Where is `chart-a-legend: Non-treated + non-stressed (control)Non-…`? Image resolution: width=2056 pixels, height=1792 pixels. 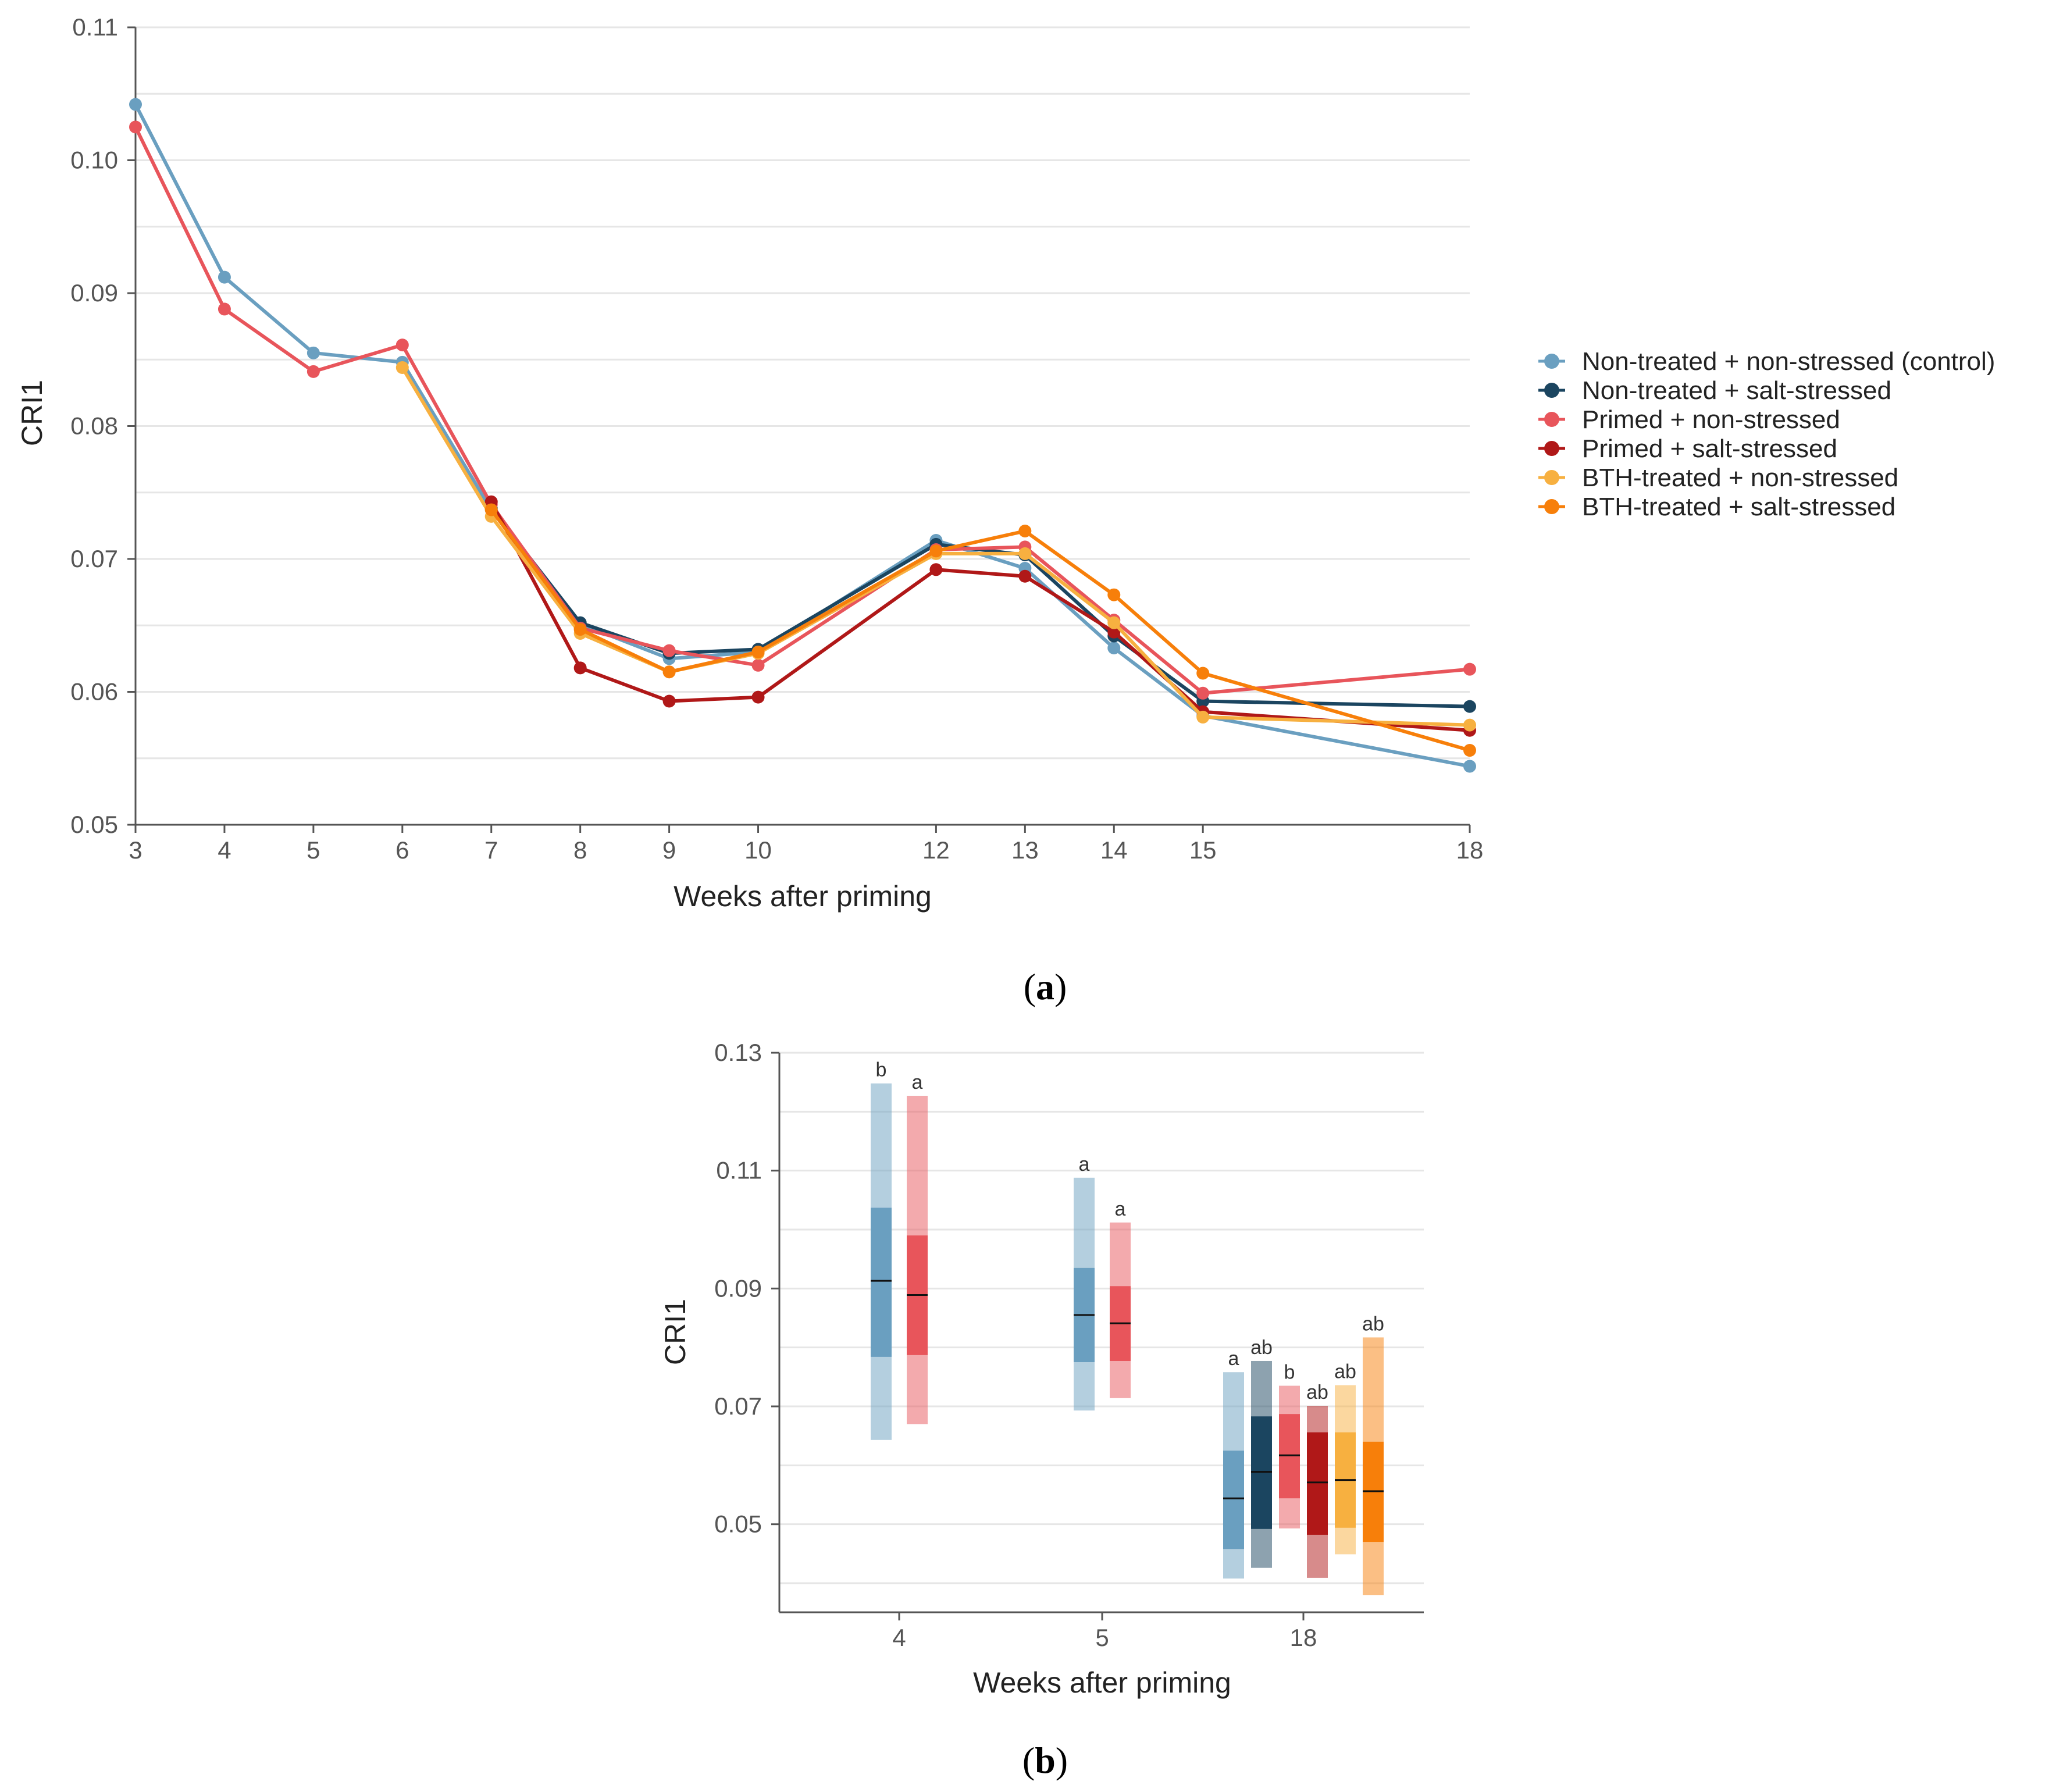
chart-a-legend: Non-treated + non-stressed (control)Non-… is located at coordinates (1766, 434).